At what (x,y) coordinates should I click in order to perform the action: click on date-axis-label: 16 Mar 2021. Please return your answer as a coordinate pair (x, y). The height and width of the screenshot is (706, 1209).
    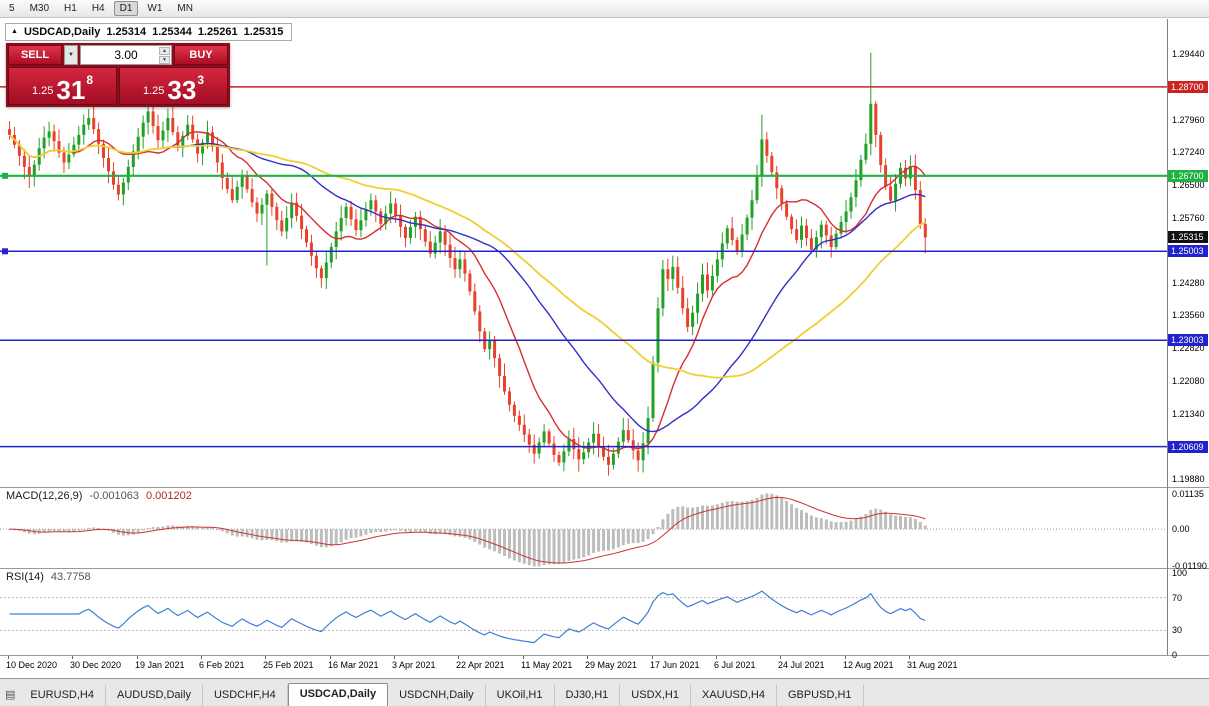
    Looking at the image, I should click on (353, 665).